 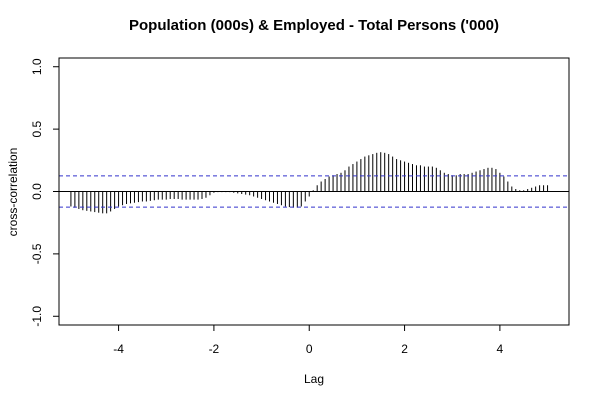 What do you see at coordinates (37, 191) in the screenshot?
I see `y-tick-label: 0.0` at bounding box center [37, 191].